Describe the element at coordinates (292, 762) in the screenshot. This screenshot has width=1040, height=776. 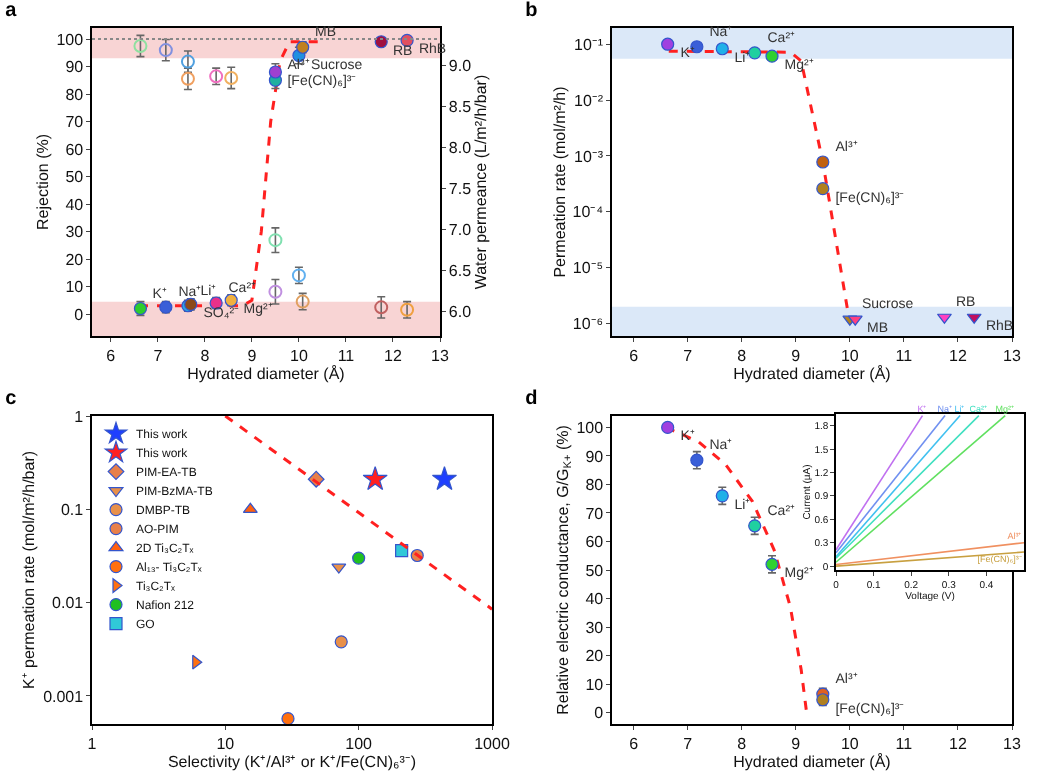
I see `x-axis-title: Selectivity (K⁺/Al³⁺ or K⁺/Fe(CN)₆³⁻)` at that location.